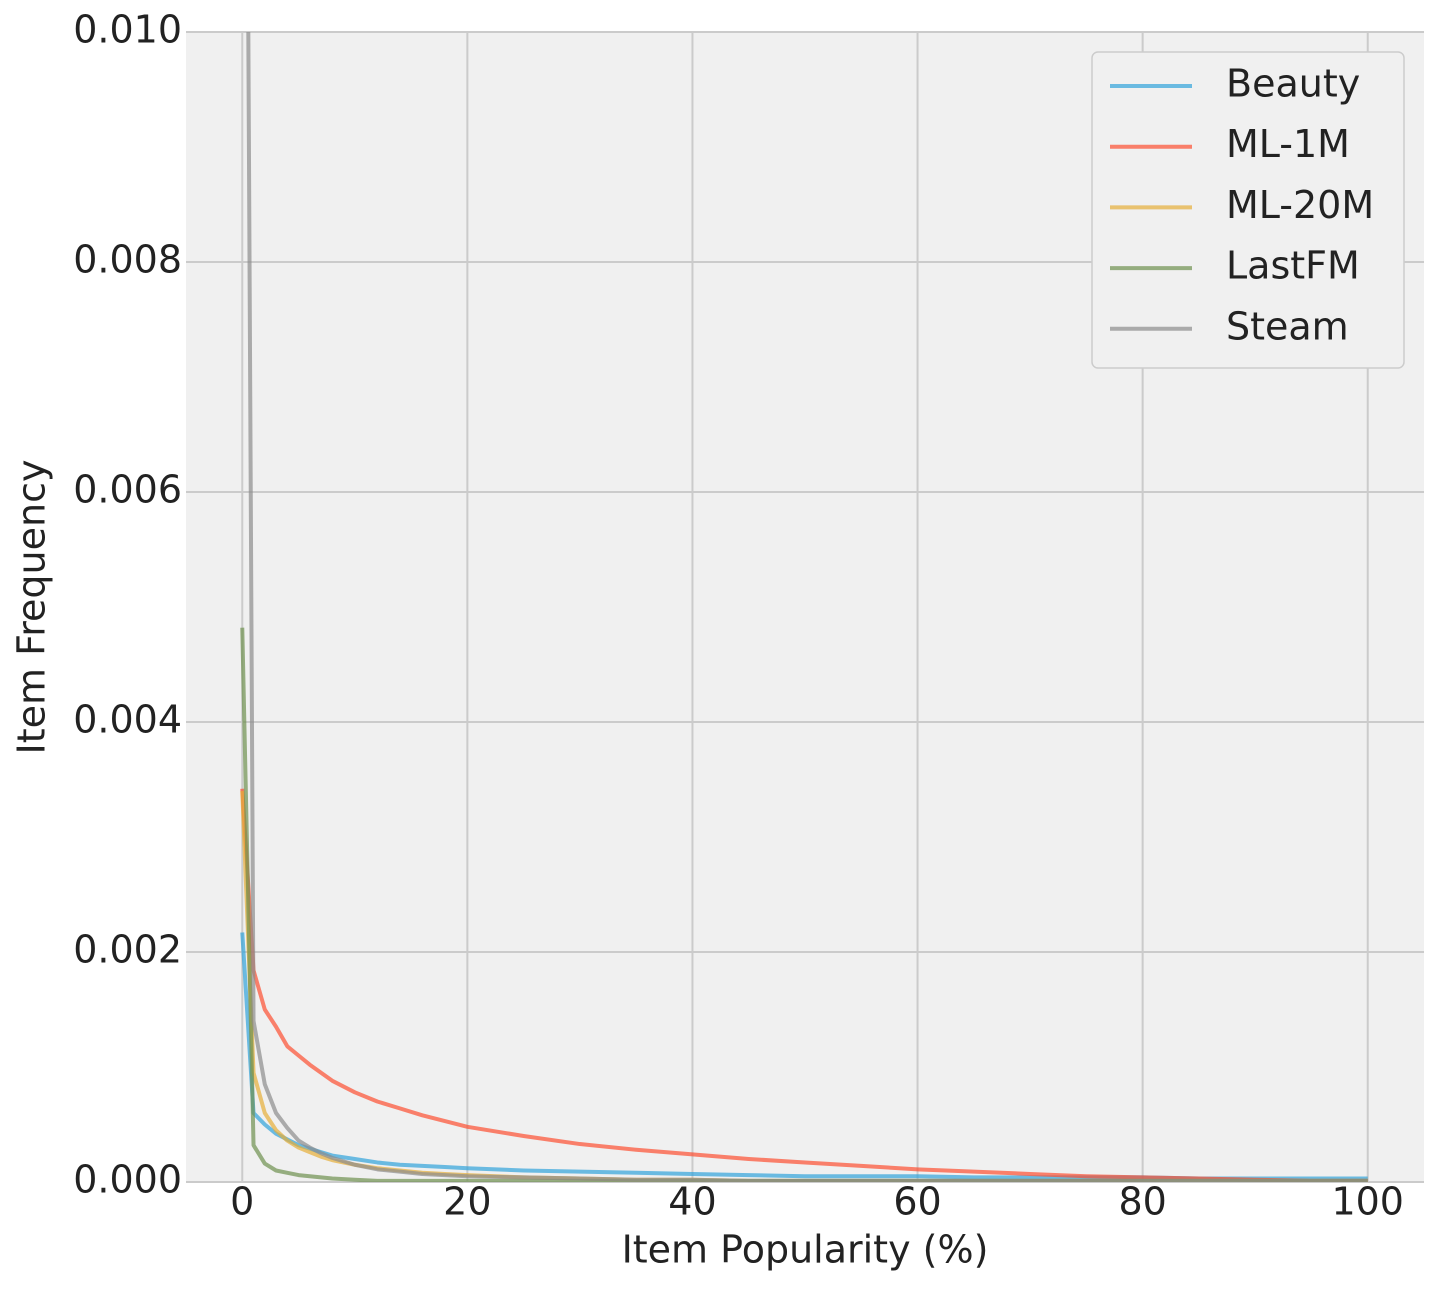  I want to click on y-tick-label: 0.000, so click(127, 1180).